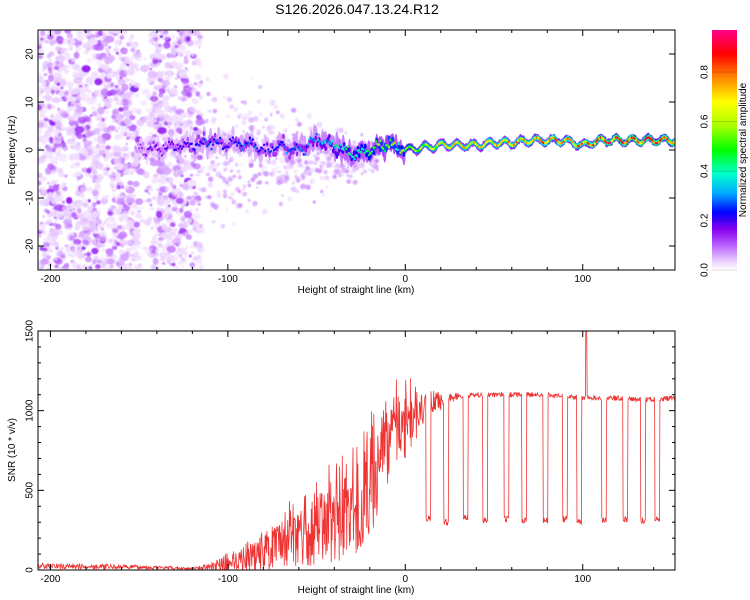  What do you see at coordinates (705, 220) in the screenshot?
I see `colorbar-tick-label: 0.2` at bounding box center [705, 220].